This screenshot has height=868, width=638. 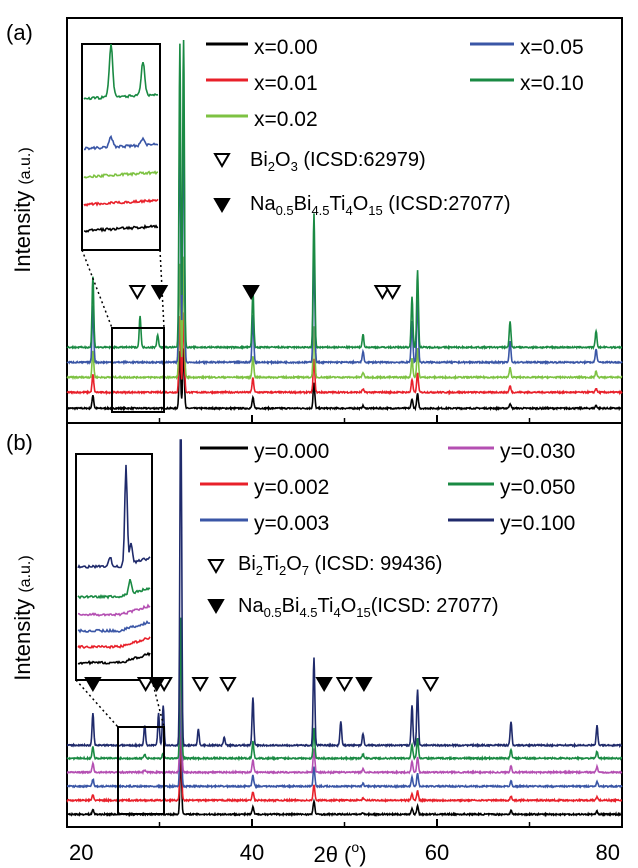 What do you see at coordinates (537, 487) in the screenshot?
I see `legend-item-y0050: y=0.050` at bounding box center [537, 487].